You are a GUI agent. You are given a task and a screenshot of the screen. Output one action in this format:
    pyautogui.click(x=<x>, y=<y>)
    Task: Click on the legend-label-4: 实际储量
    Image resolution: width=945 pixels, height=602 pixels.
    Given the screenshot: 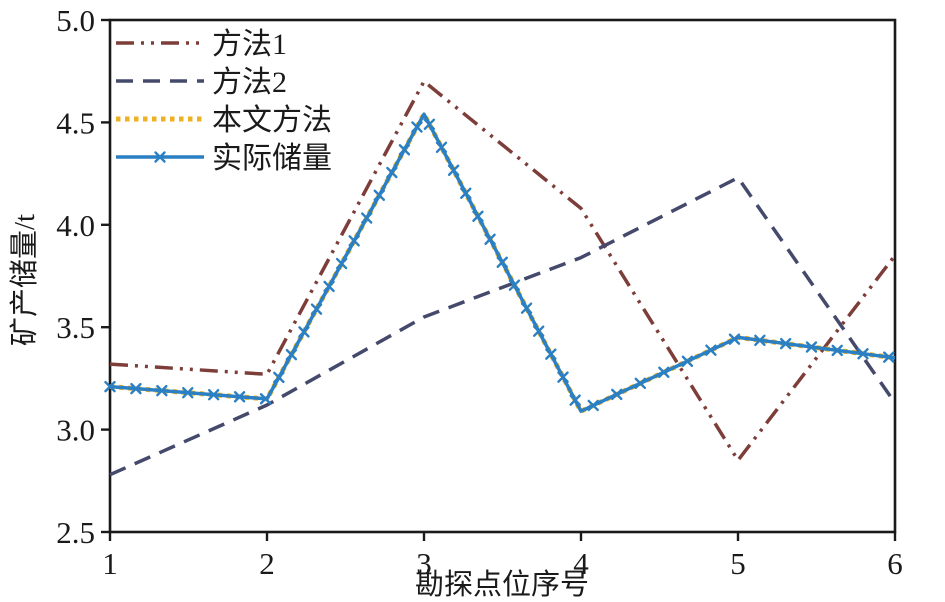 What is the action you would take?
    pyautogui.click(x=272, y=158)
    